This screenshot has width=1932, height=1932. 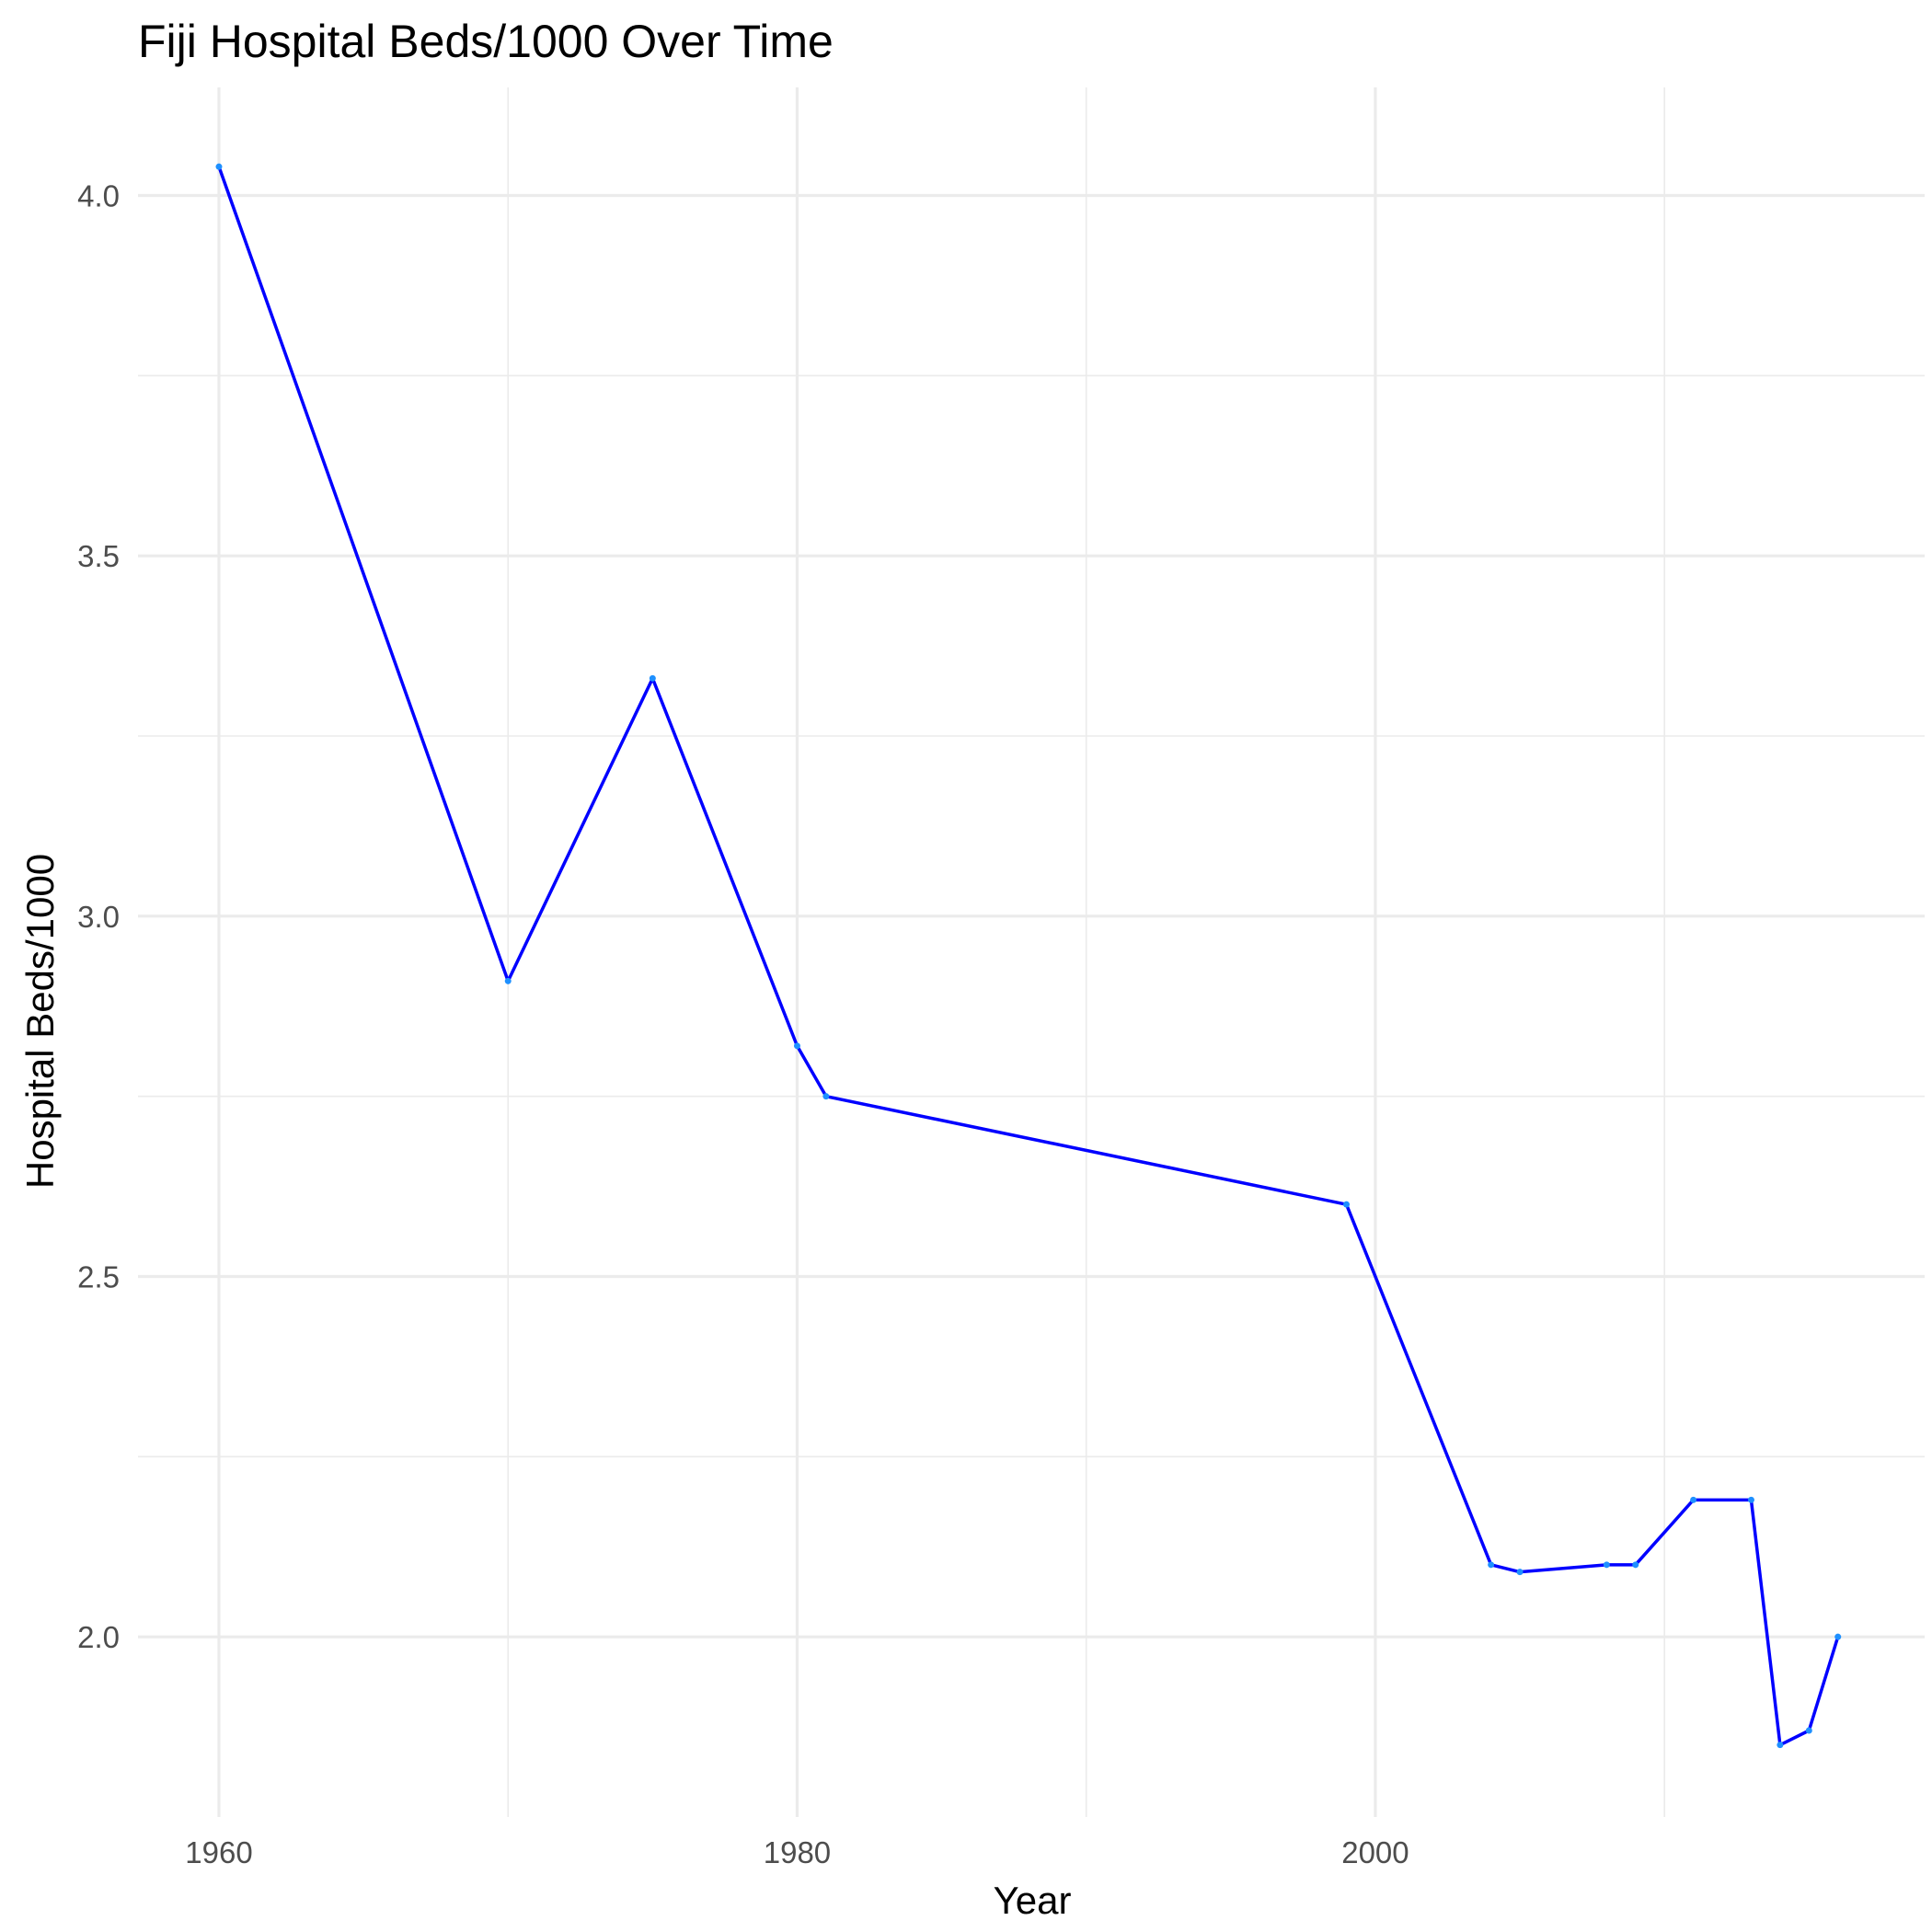 I want to click on x-tick-labels: 1960 1980 2000, so click(x=797, y=1852).